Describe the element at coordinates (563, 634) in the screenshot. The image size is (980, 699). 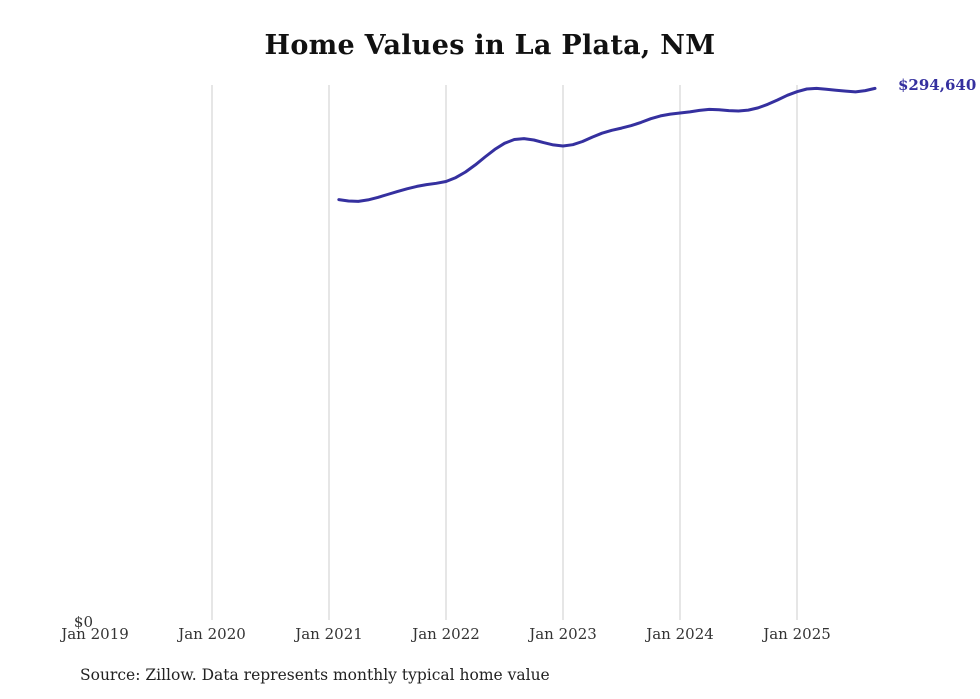
I see `x-tick-label: Jan 2023` at that location.